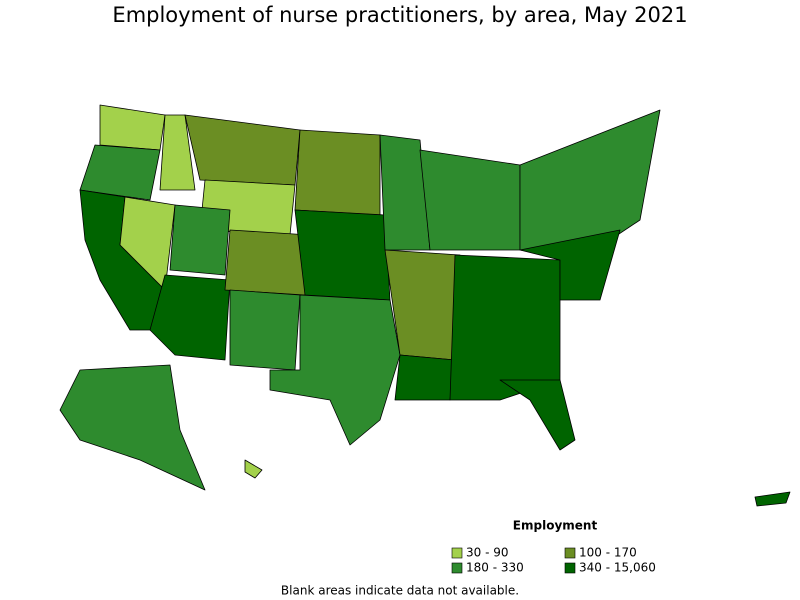  Describe the element at coordinates (553, 560) in the screenshot. I see `legend: 30 - 90 100 - 170 180 - 330 340 - 15,060` at that location.